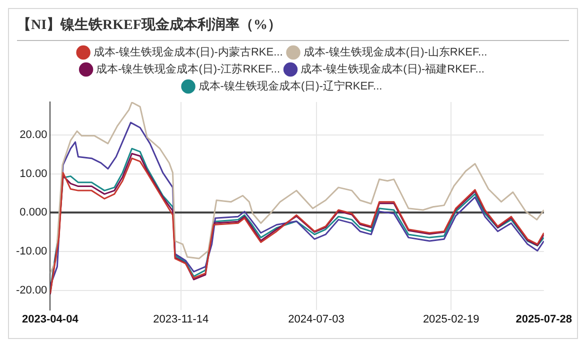 This screenshot has width=588, height=349. What do you see at coordinates (316, 319) in the screenshot?
I see `x-tick-label: 2024-07-03` at bounding box center [316, 319].